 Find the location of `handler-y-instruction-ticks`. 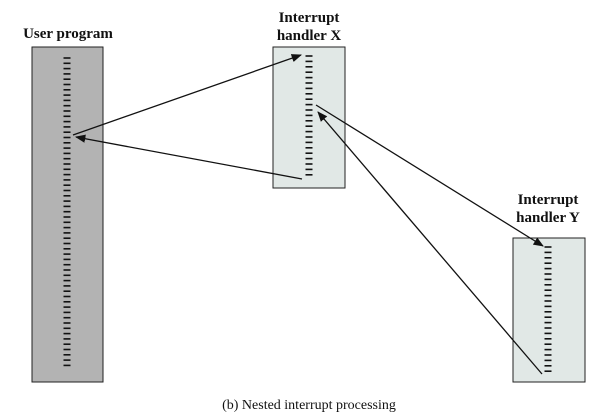

handler-y-instruction-ticks is located at coordinates (548, 309).